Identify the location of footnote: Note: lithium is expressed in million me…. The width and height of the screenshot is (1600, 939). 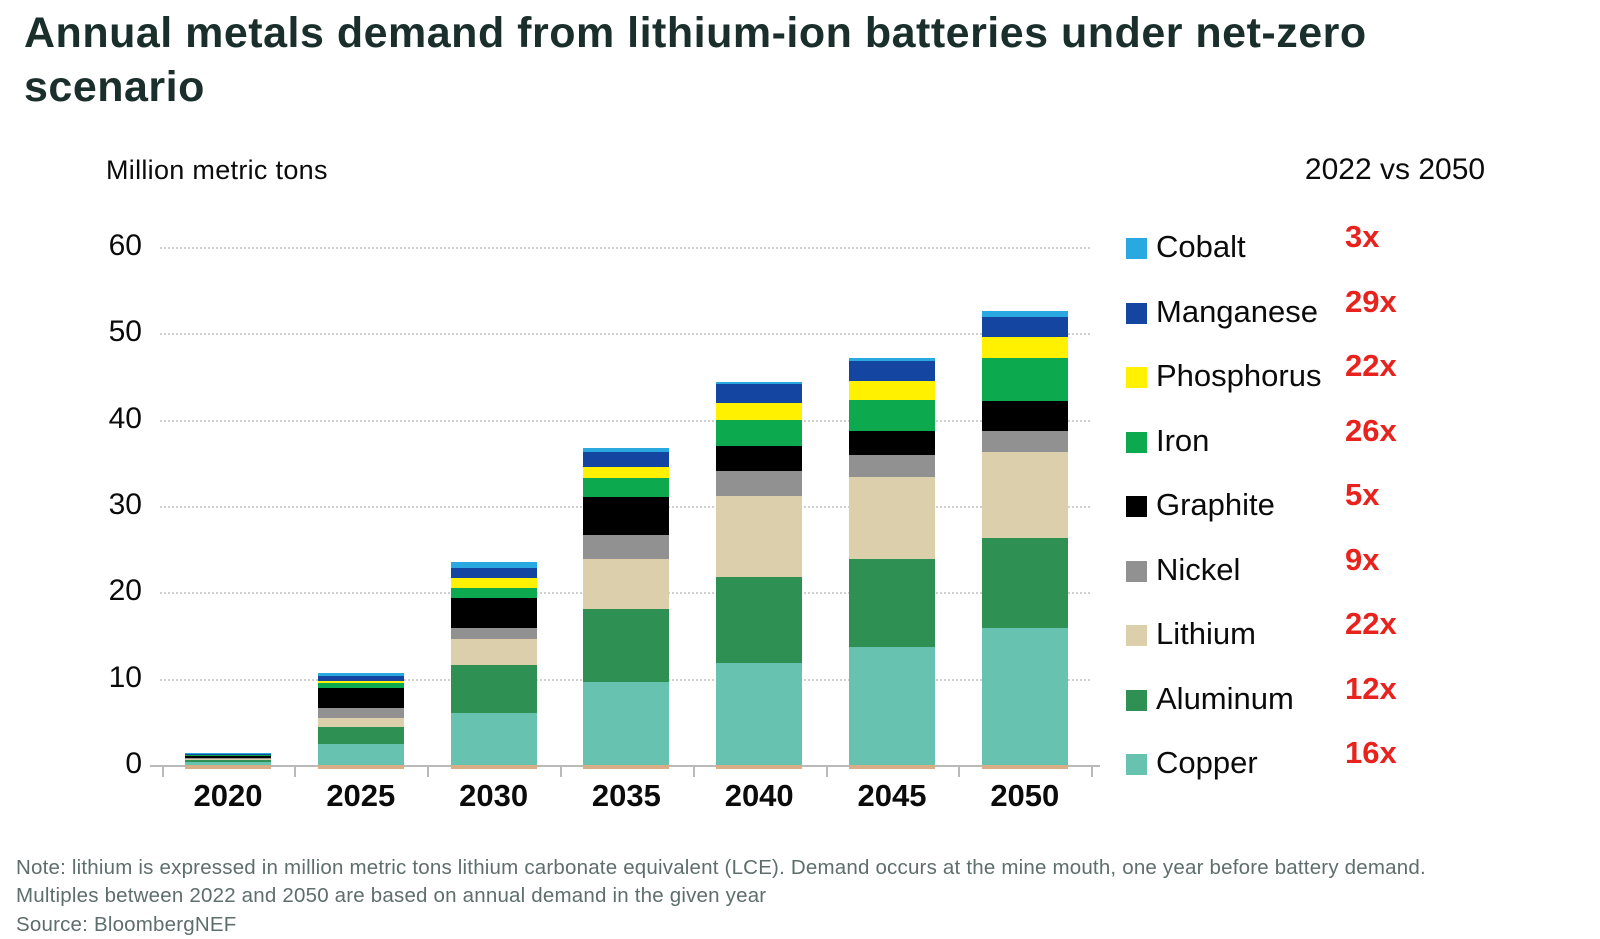
(721, 896).